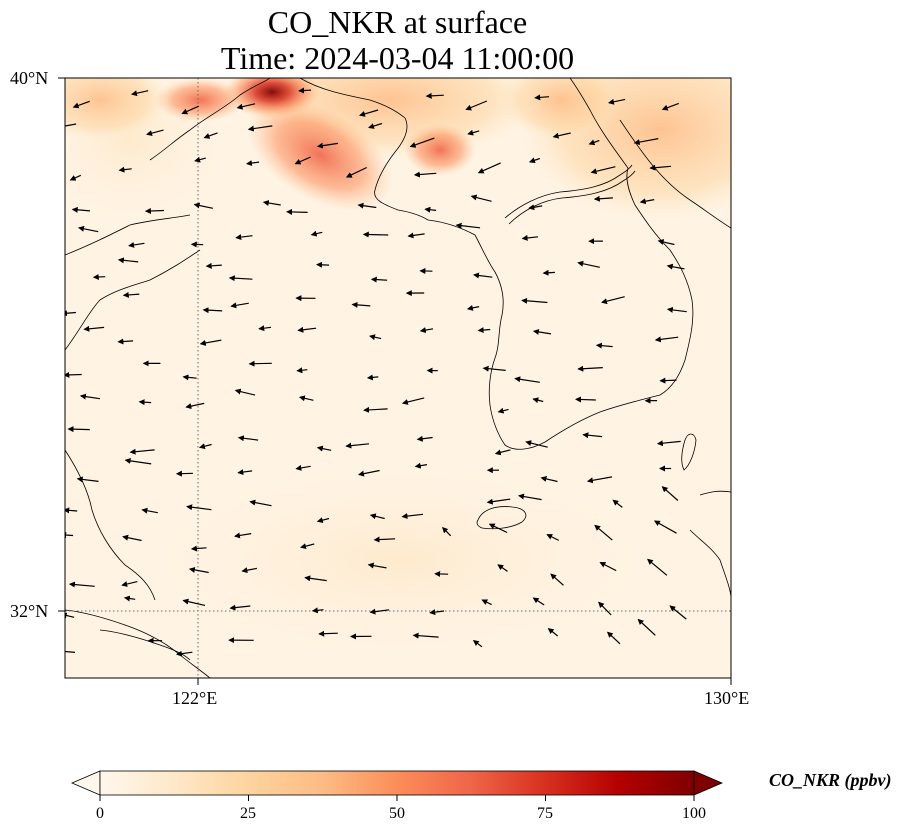 This screenshot has height=836, width=920. What do you see at coordinates (397, 58) in the screenshot?
I see `plot-subtitle-time: Time: 2024-03-04 11:00:00` at bounding box center [397, 58].